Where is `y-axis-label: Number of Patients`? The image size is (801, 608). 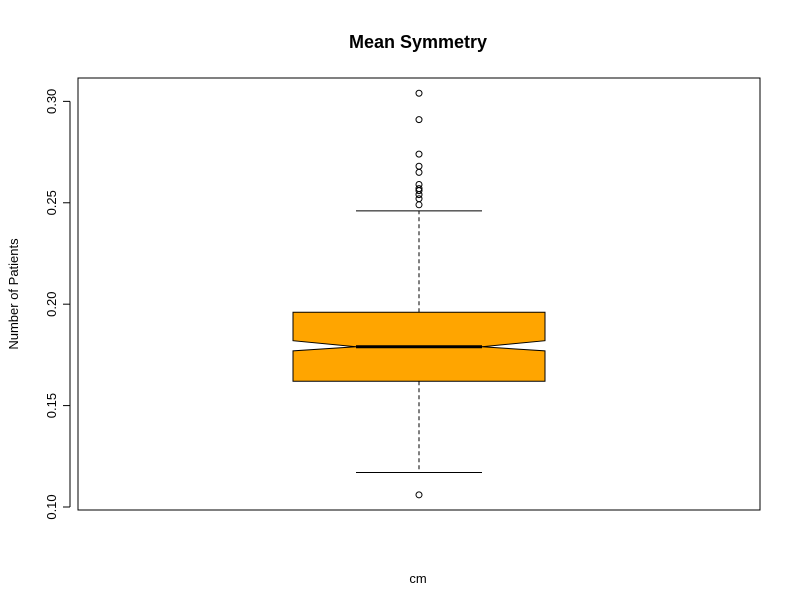
y-axis-label: Number of Patients is located at coordinates (13, 294).